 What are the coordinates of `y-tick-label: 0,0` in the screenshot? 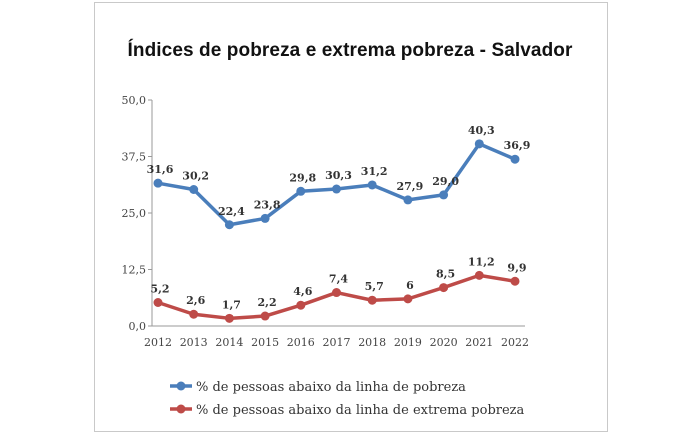 It's located at (138, 326).